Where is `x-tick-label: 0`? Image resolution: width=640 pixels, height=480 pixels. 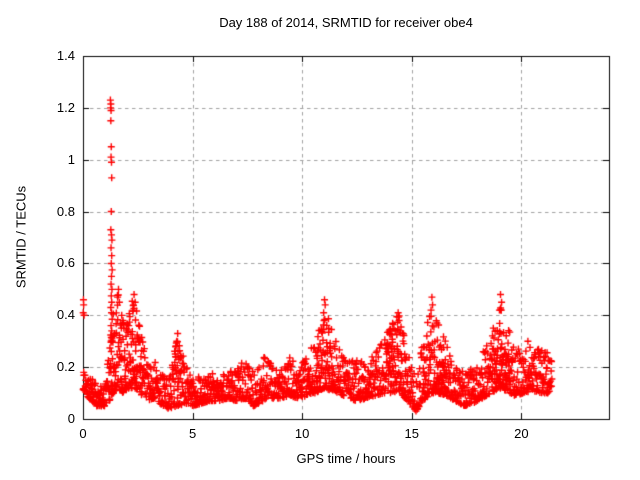
x-tick-label: 0 is located at coordinates (83, 433).